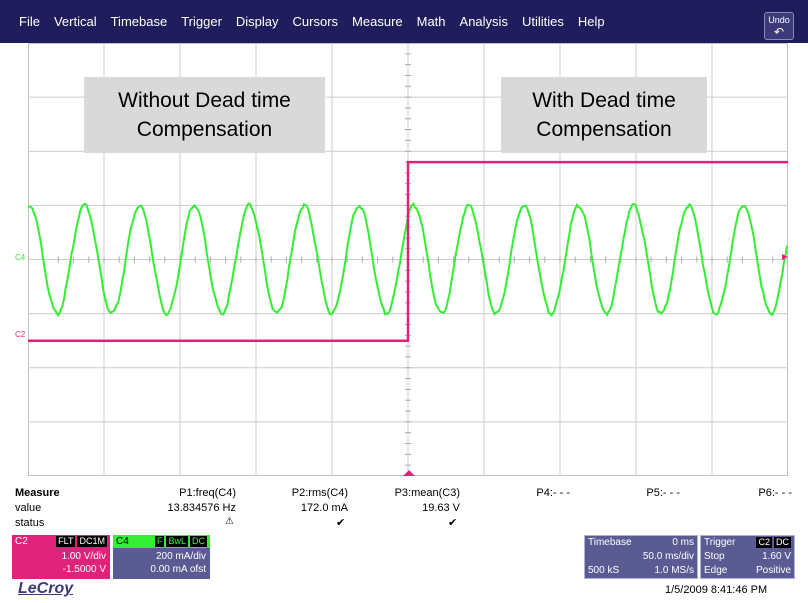  Describe the element at coordinates (431, 21) in the screenshot. I see `menu-math: Math` at that location.